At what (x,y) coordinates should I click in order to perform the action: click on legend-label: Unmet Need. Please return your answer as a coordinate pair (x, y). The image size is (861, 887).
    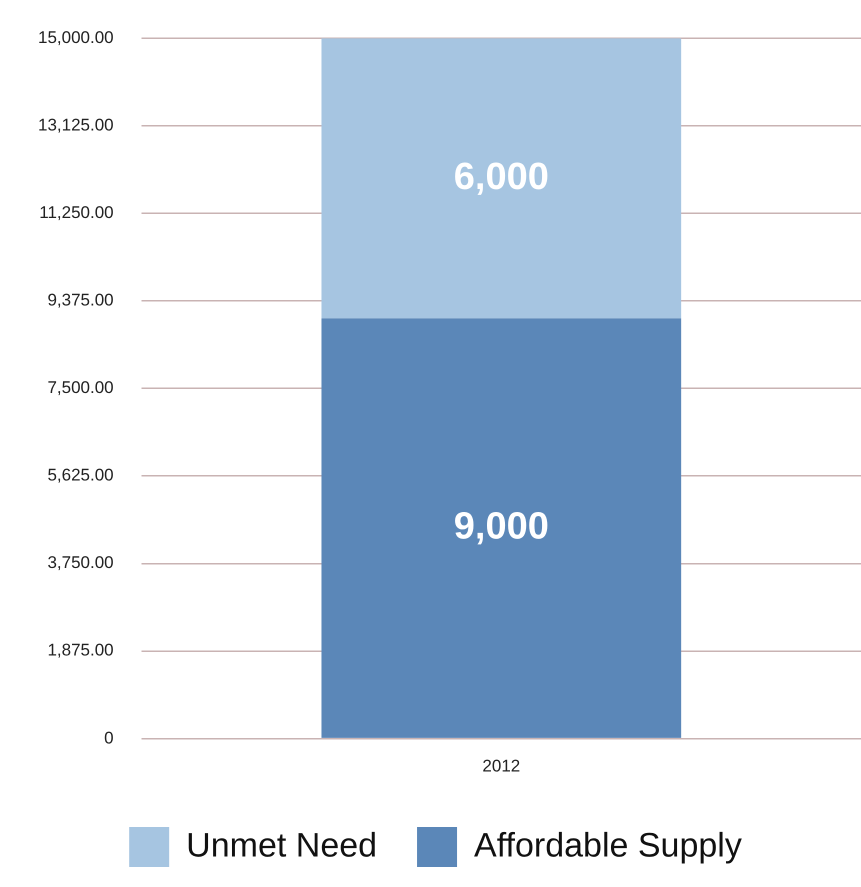
    Looking at the image, I should click on (282, 845).